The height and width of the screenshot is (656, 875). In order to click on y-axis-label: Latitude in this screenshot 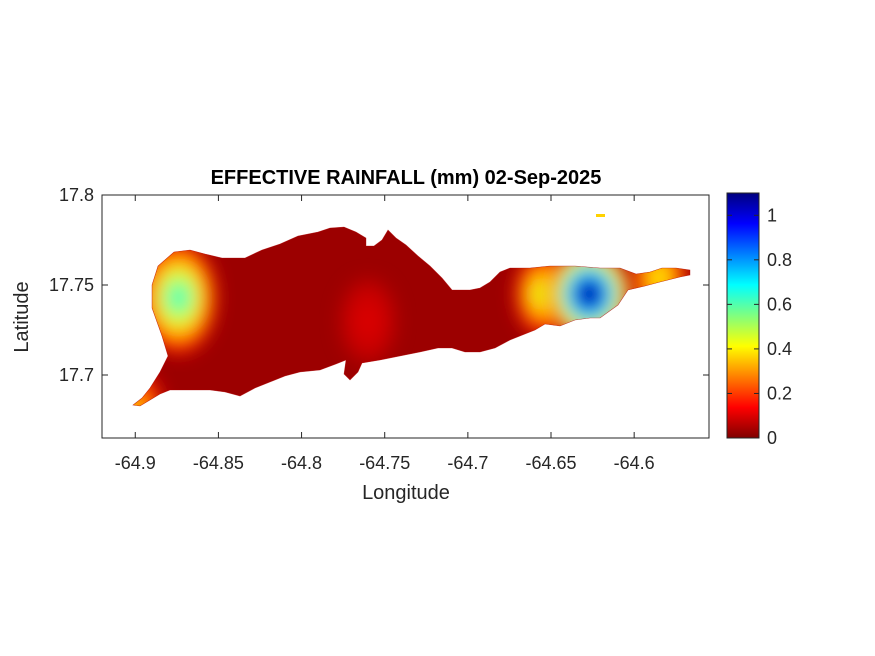, I will do `click(22, 316)`.